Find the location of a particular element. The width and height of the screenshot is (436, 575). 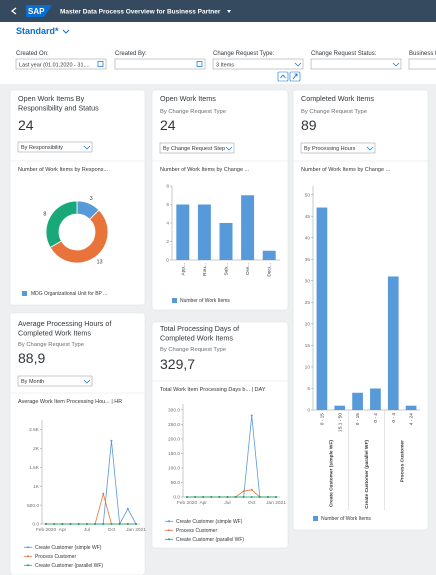

filter-label: Created On: is located at coordinates (32, 54).